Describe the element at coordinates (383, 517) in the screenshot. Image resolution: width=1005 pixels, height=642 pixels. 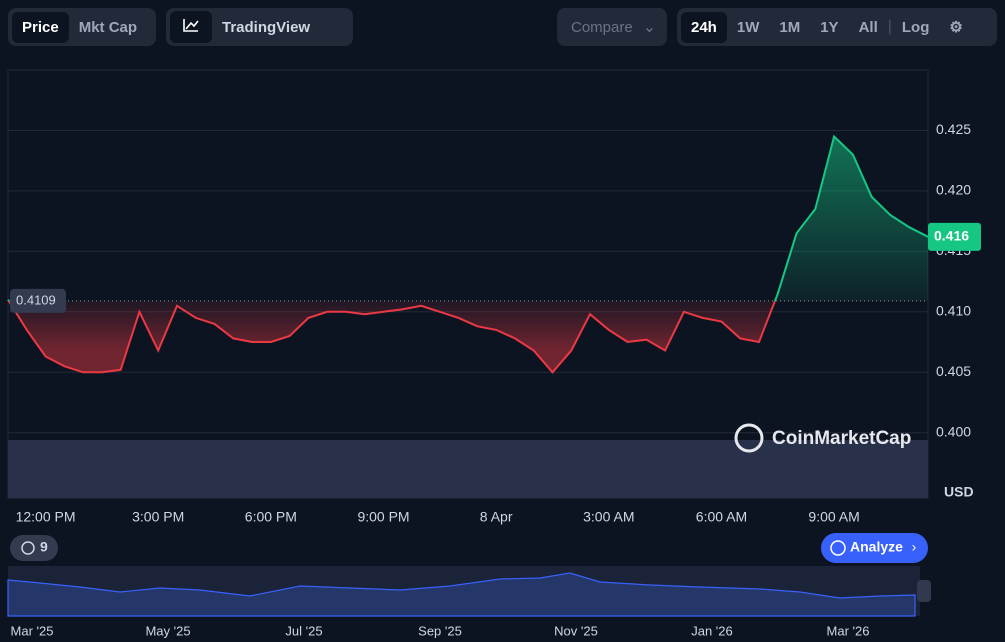
I see `x-tick-label: 9:00 PM` at that location.